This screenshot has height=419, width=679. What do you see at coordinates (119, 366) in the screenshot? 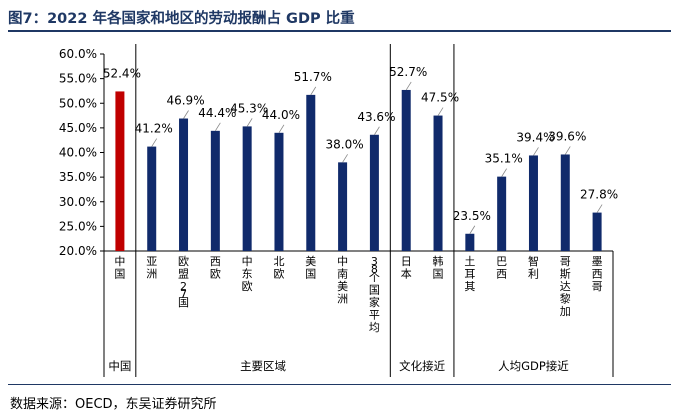
I see `group-label-0: 中国` at bounding box center [119, 366].